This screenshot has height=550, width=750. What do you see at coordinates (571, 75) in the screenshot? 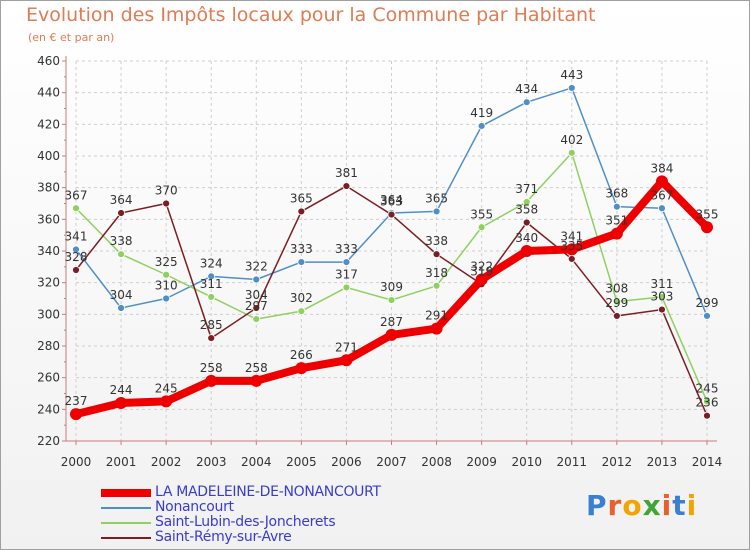
I see `data-label: 443` at bounding box center [571, 75].